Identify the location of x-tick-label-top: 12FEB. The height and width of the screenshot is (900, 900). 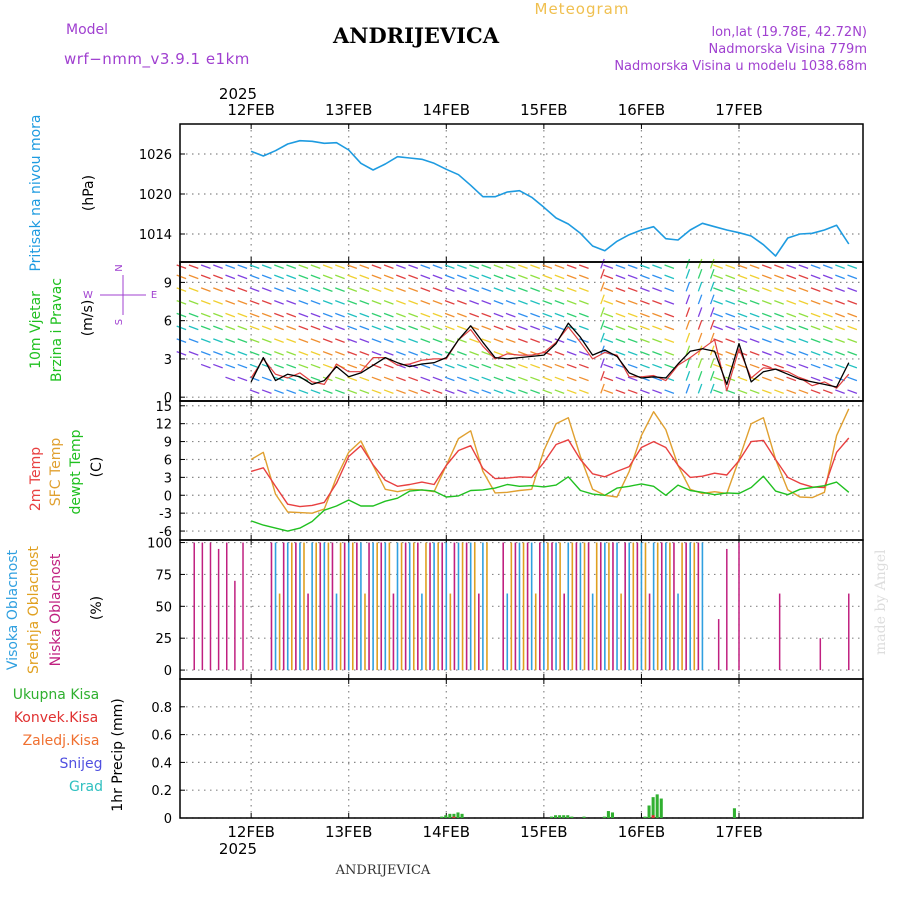
(250, 110).